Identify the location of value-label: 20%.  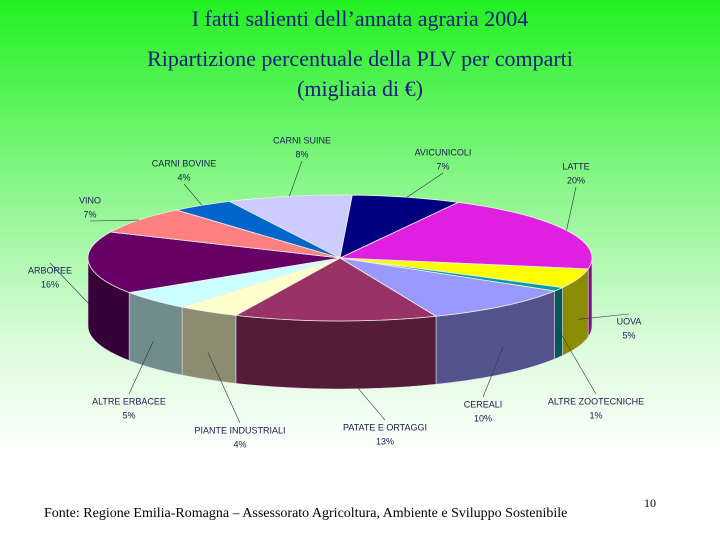
(576, 180).